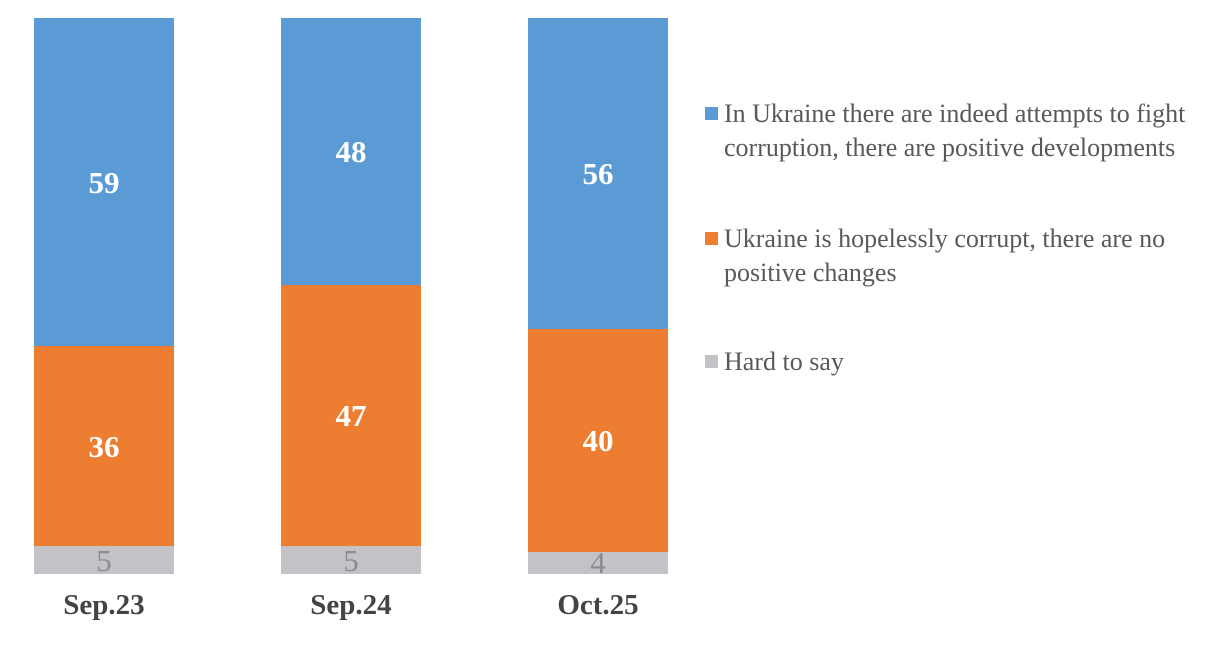 Image resolution: width=1221 pixels, height=654 pixels. What do you see at coordinates (711, 238) in the screenshot?
I see `legend-swatch-orange-icon` at bounding box center [711, 238].